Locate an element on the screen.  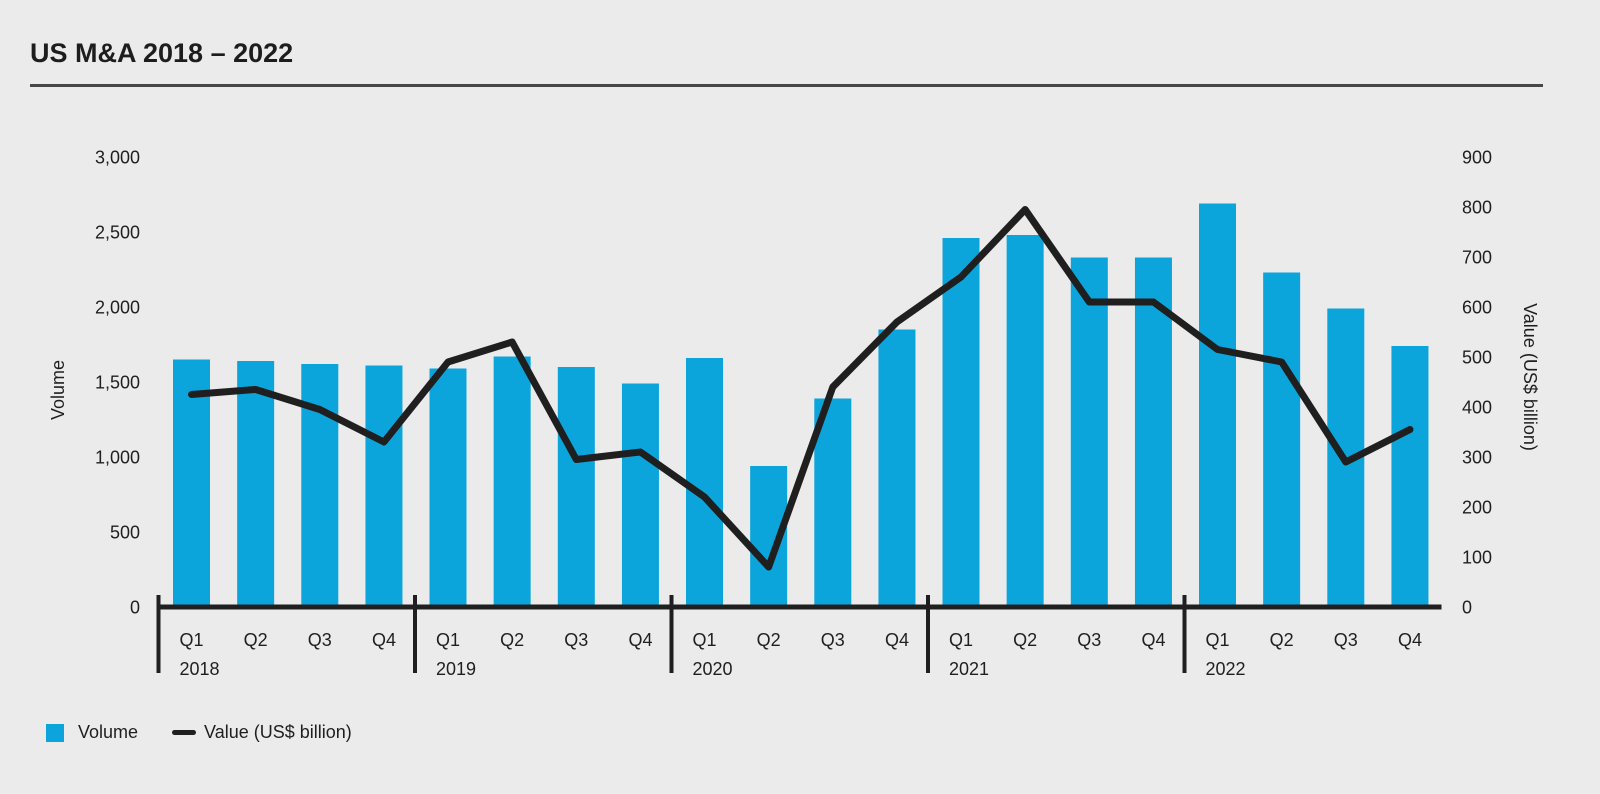
left-axis-tick-label: 3,000 is located at coordinates (117, 158).